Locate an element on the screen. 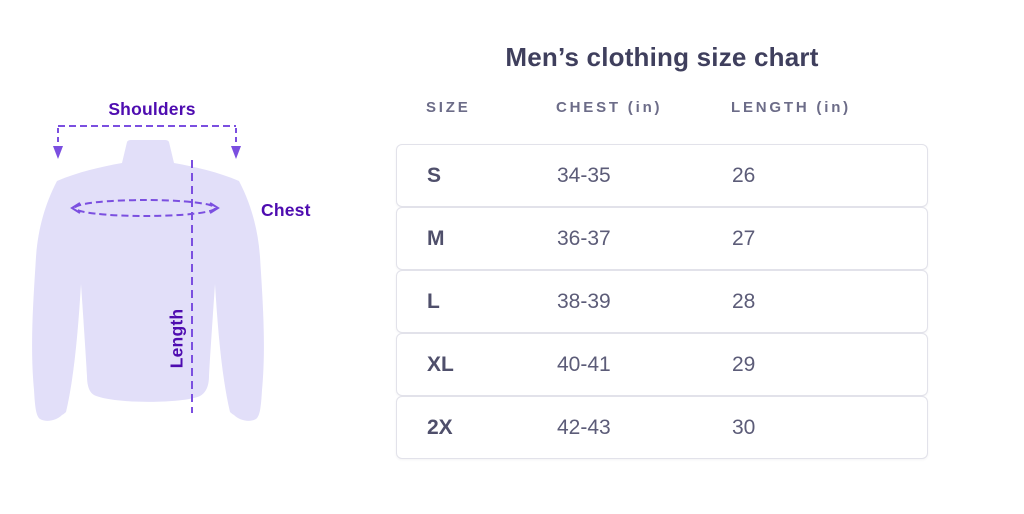 Image resolution: width=1024 pixels, height=514 pixels. size-table-header: SIZE CHEST (in) LENGTH (in) is located at coordinates (662, 107).